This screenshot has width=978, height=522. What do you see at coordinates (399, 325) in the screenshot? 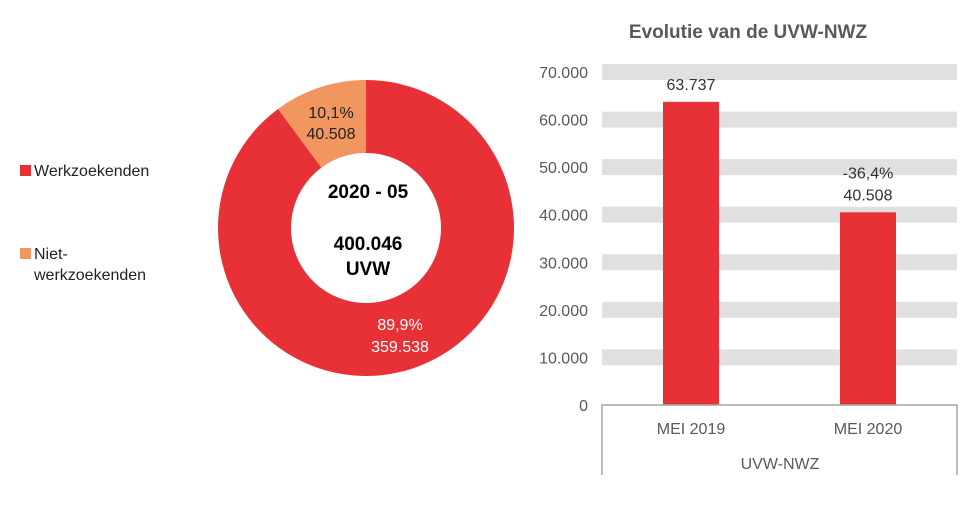
I see `slice-pct-label: 89,9%` at bounding box center [399, 325].